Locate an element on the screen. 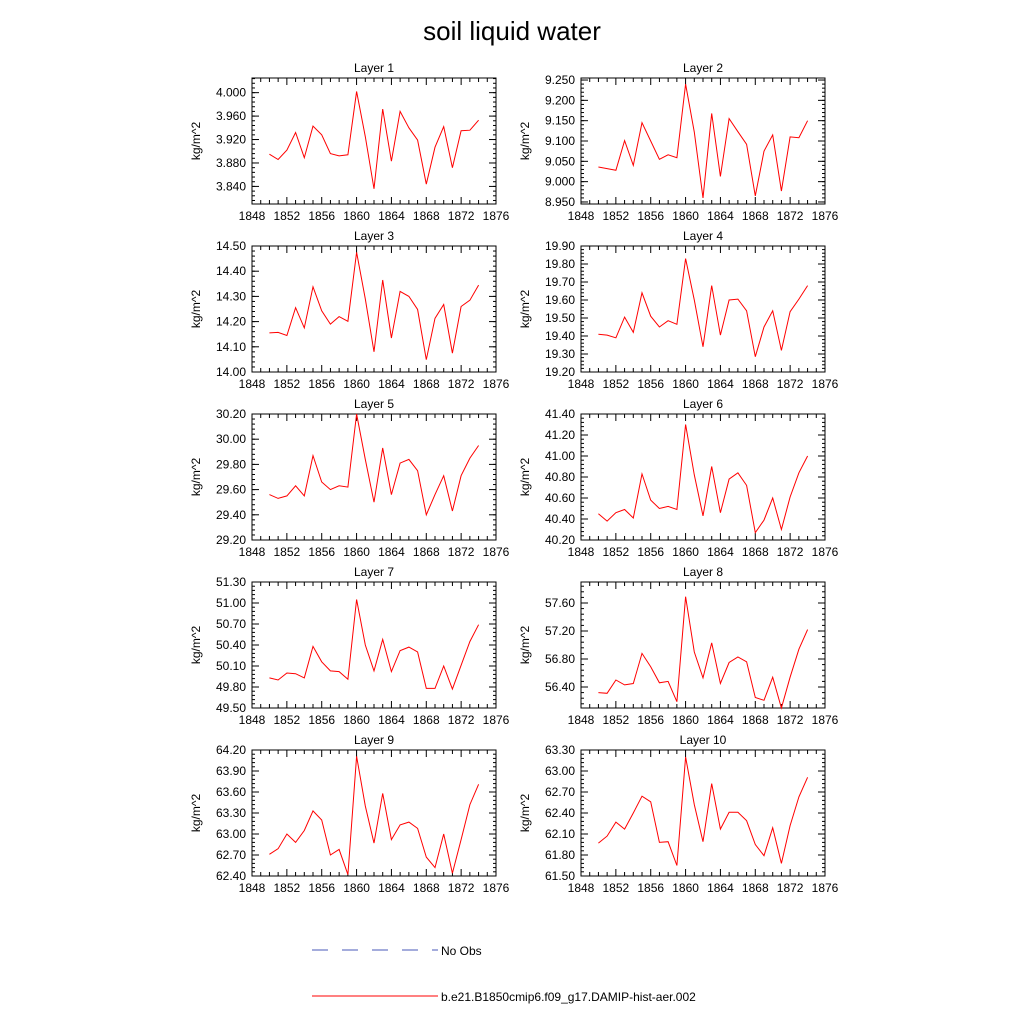 This screenshot has width=1024, height=1024. layer-10-ytick-label: 62.70 is located at coordinates (560, 792).